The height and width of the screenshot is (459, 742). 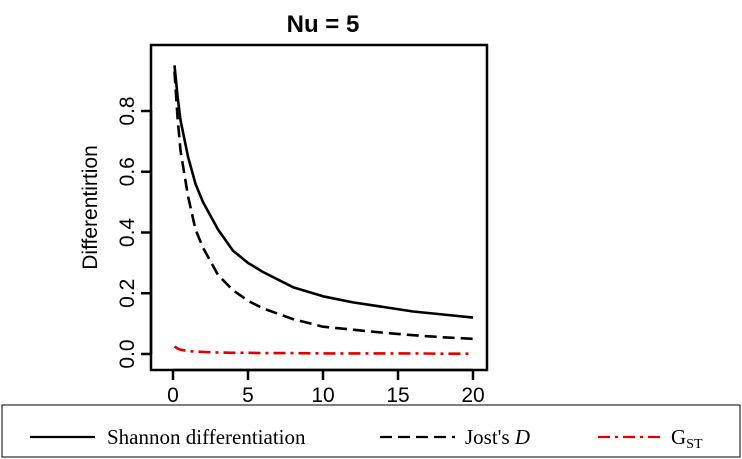 I want to click on x-tick-label: 20, so click(x=472, y=395).